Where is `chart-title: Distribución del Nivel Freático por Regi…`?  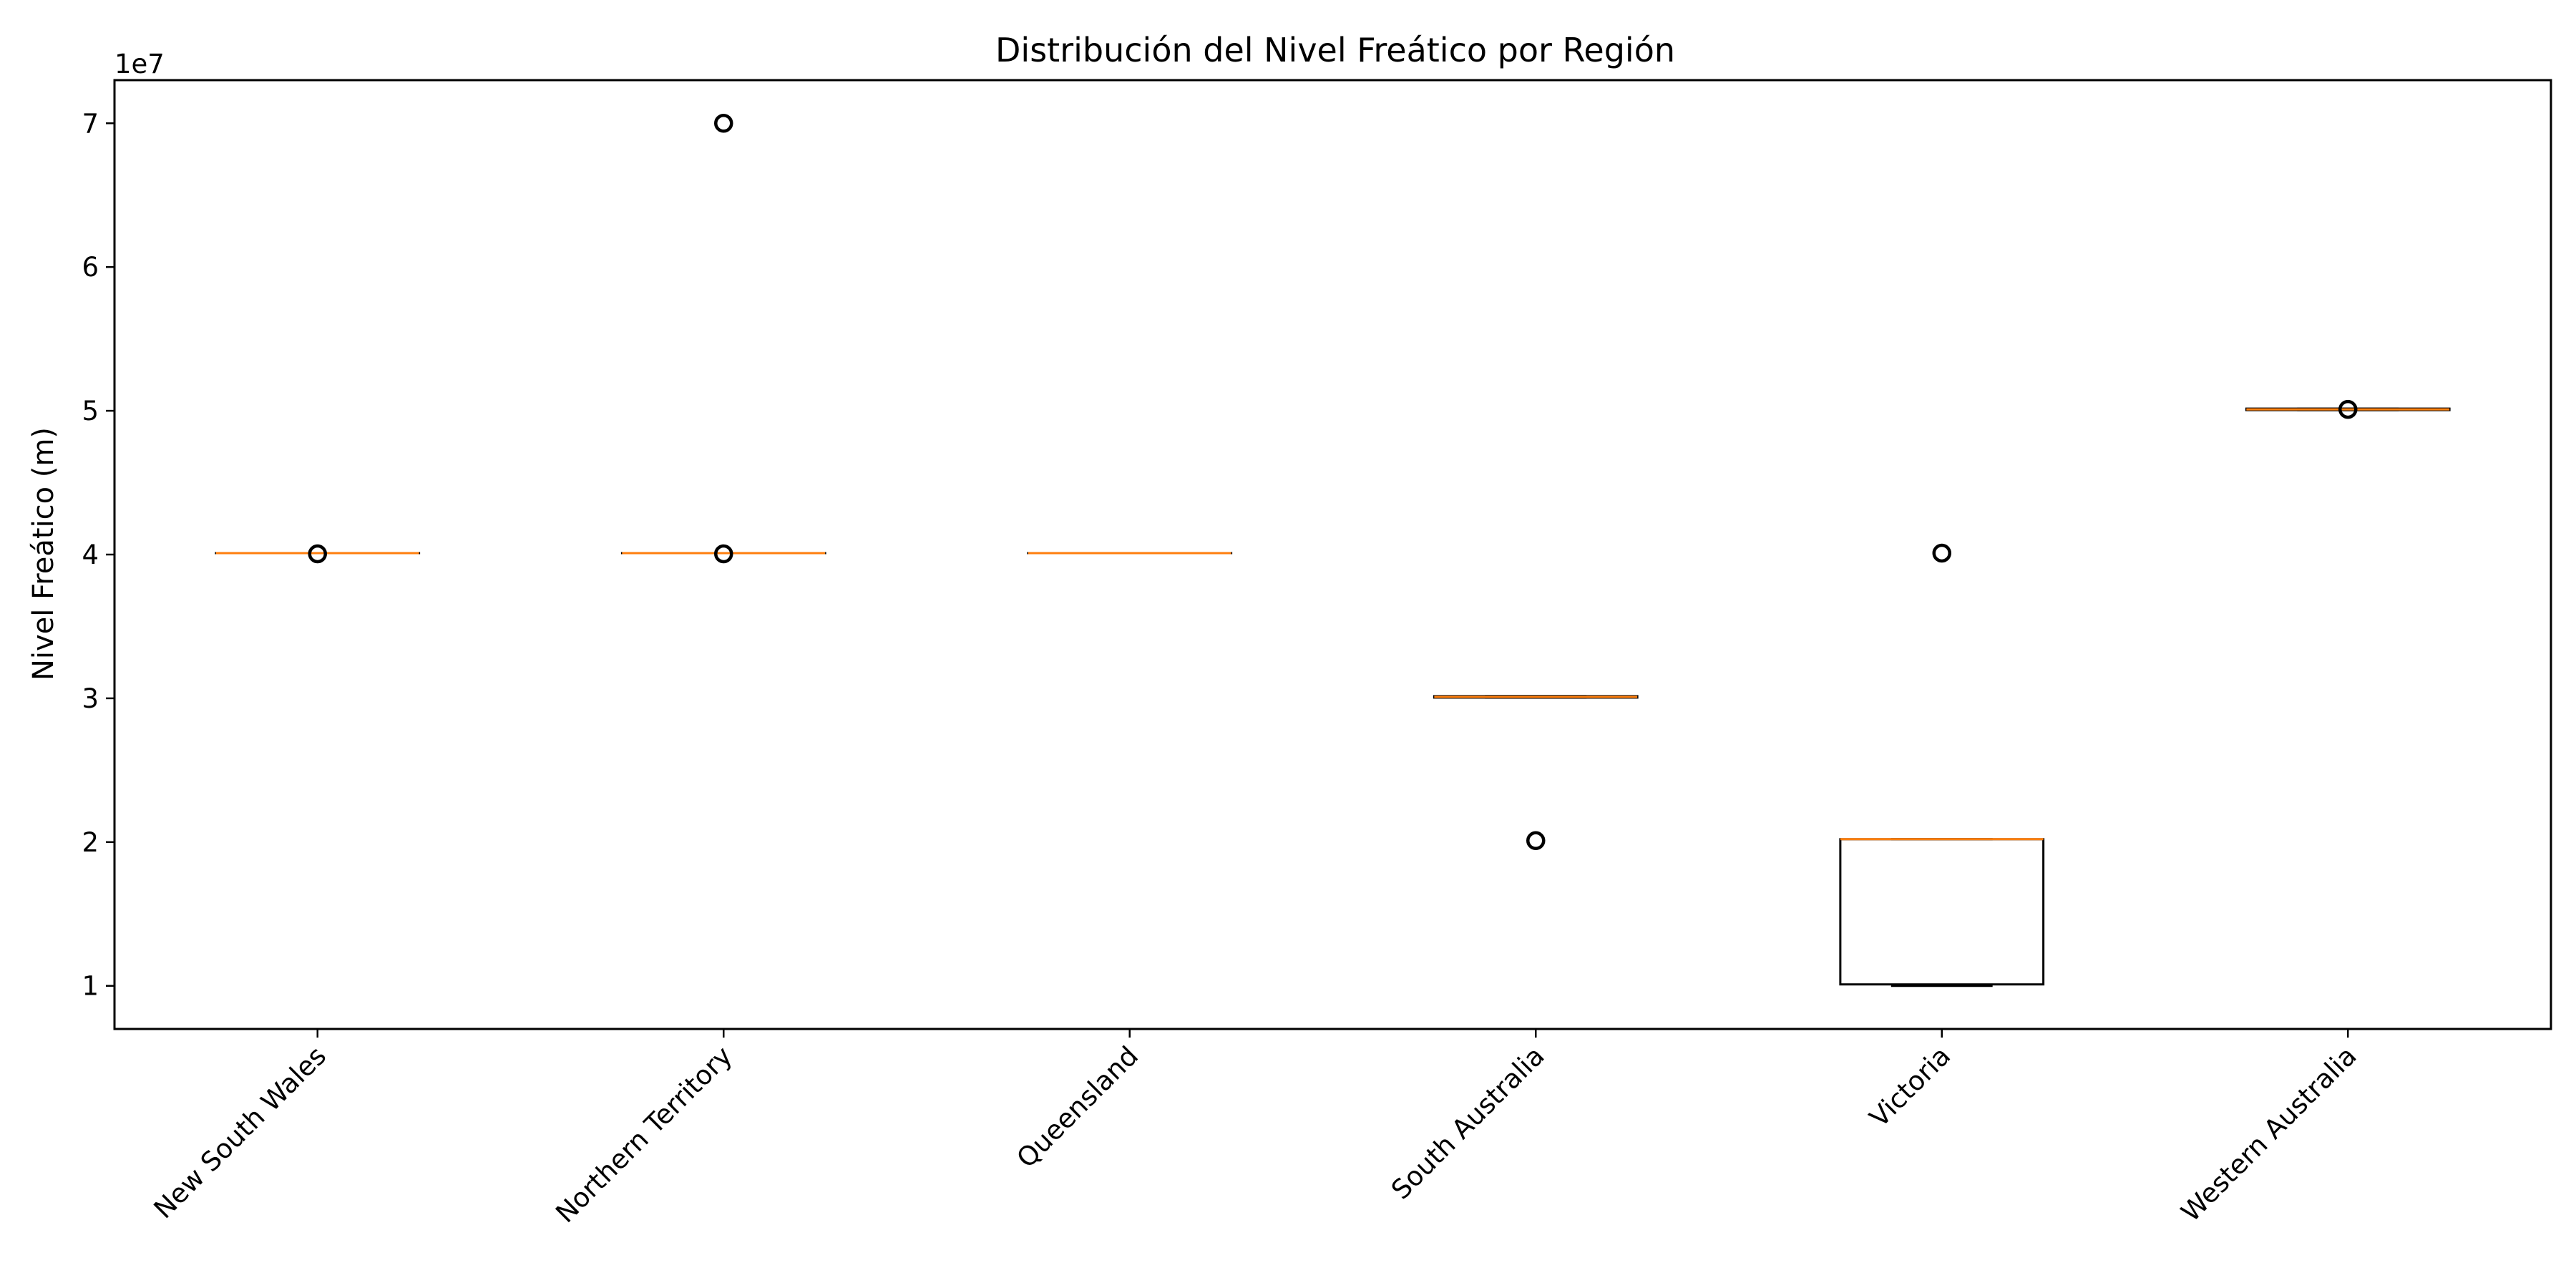 chart-title: Distribución del Nivel Freático por Regi… is located at coordinates (1335, 50).